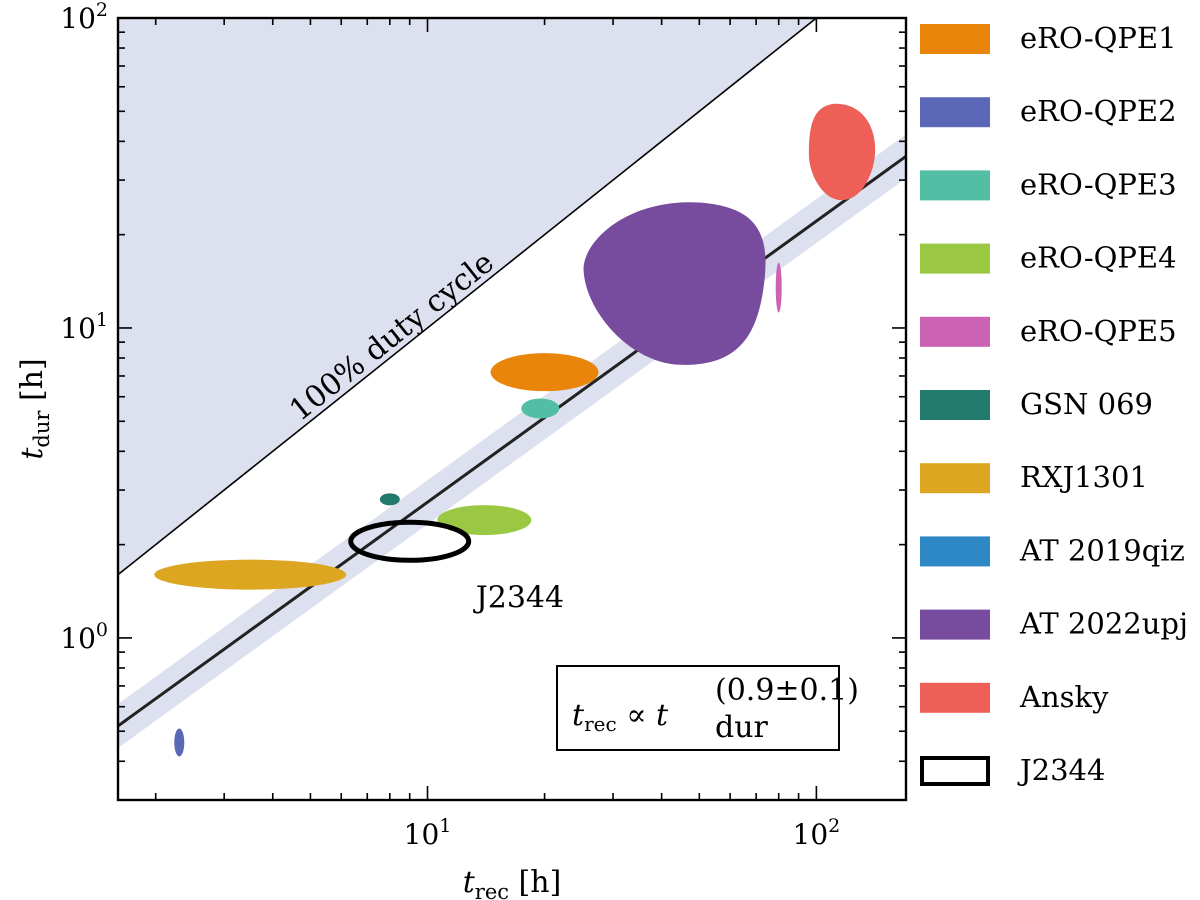 The height and width of the screenshot is (900, 1200). I want to click on region-ero-qpe4, so click(484, 520).